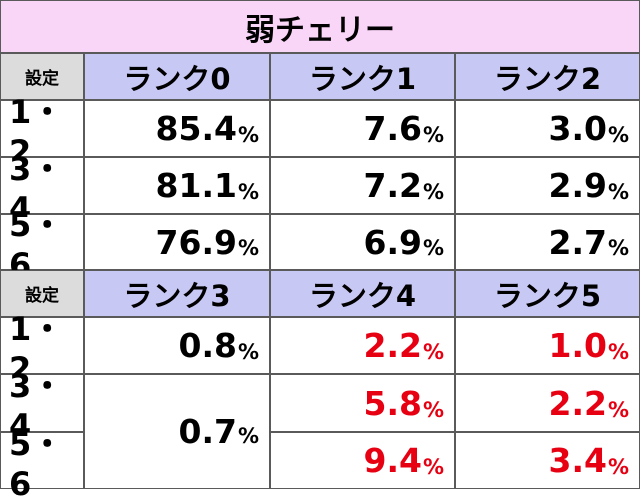 The image size is (640, 503). What do you see at coordinates (196, 128) in the screenshot?
I see `value: 85.4` at bounding box center [196, 128].